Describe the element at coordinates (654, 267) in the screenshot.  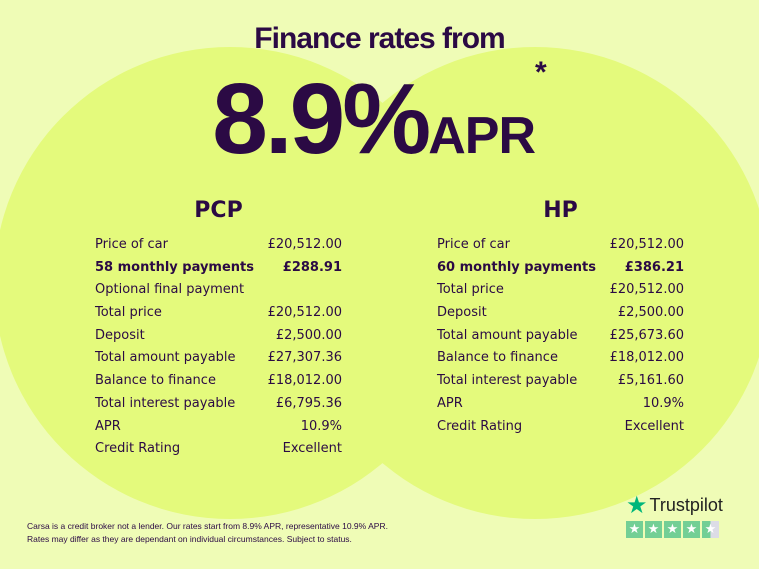
I see `row-value: £386.21` at that location.